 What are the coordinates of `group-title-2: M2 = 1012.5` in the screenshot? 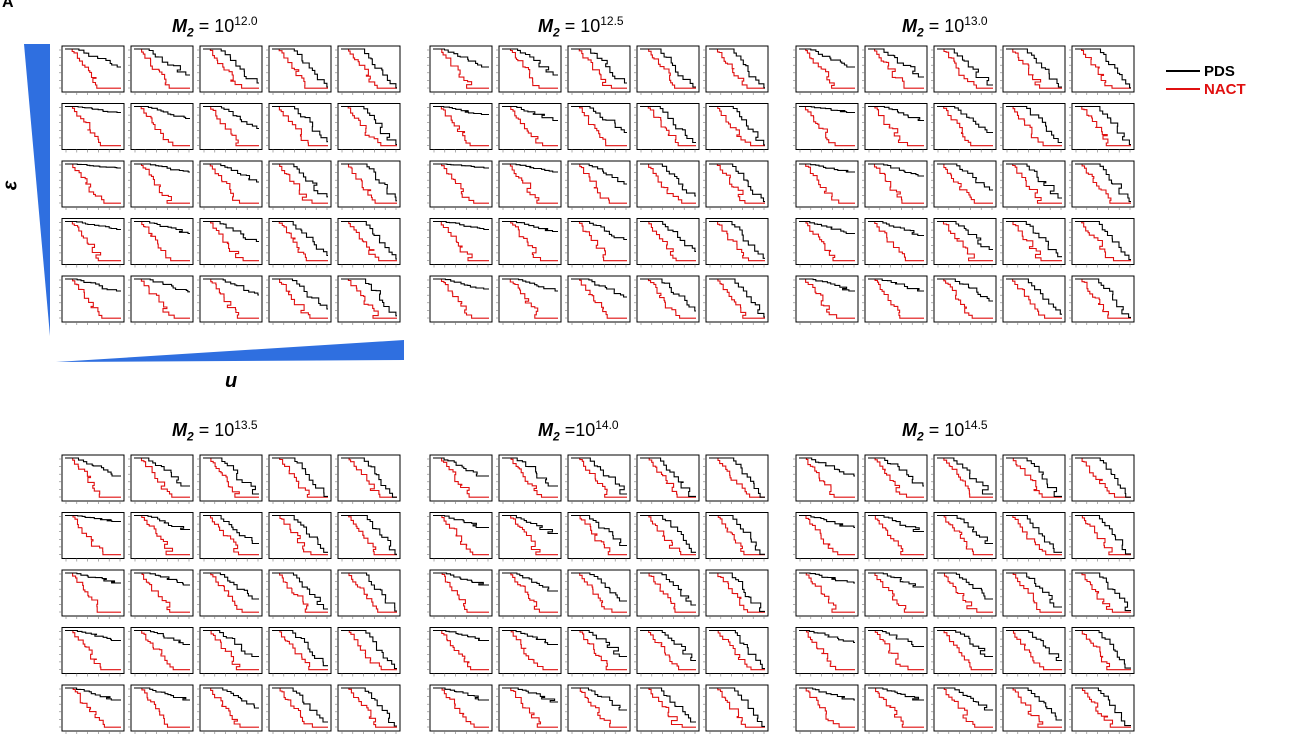 It's located at (581, 27).